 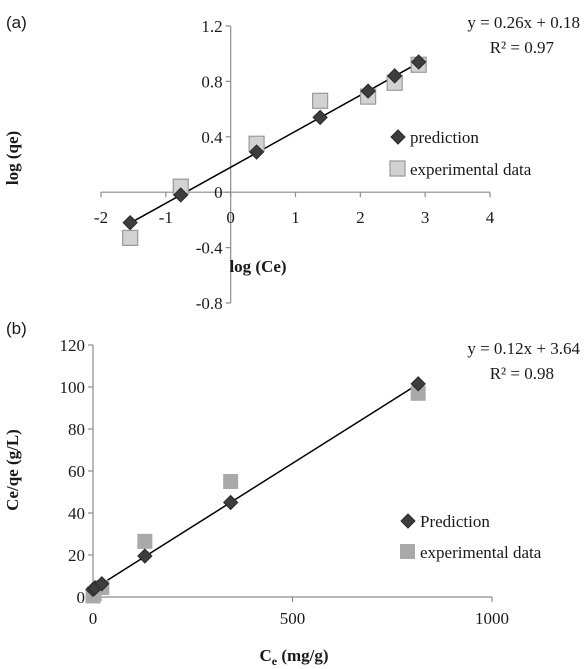 What do you see at coordinates (460, 153) in the screenshot?
I see `panel-a-legend: prediction experimental data` at bounding box center [460, 153].